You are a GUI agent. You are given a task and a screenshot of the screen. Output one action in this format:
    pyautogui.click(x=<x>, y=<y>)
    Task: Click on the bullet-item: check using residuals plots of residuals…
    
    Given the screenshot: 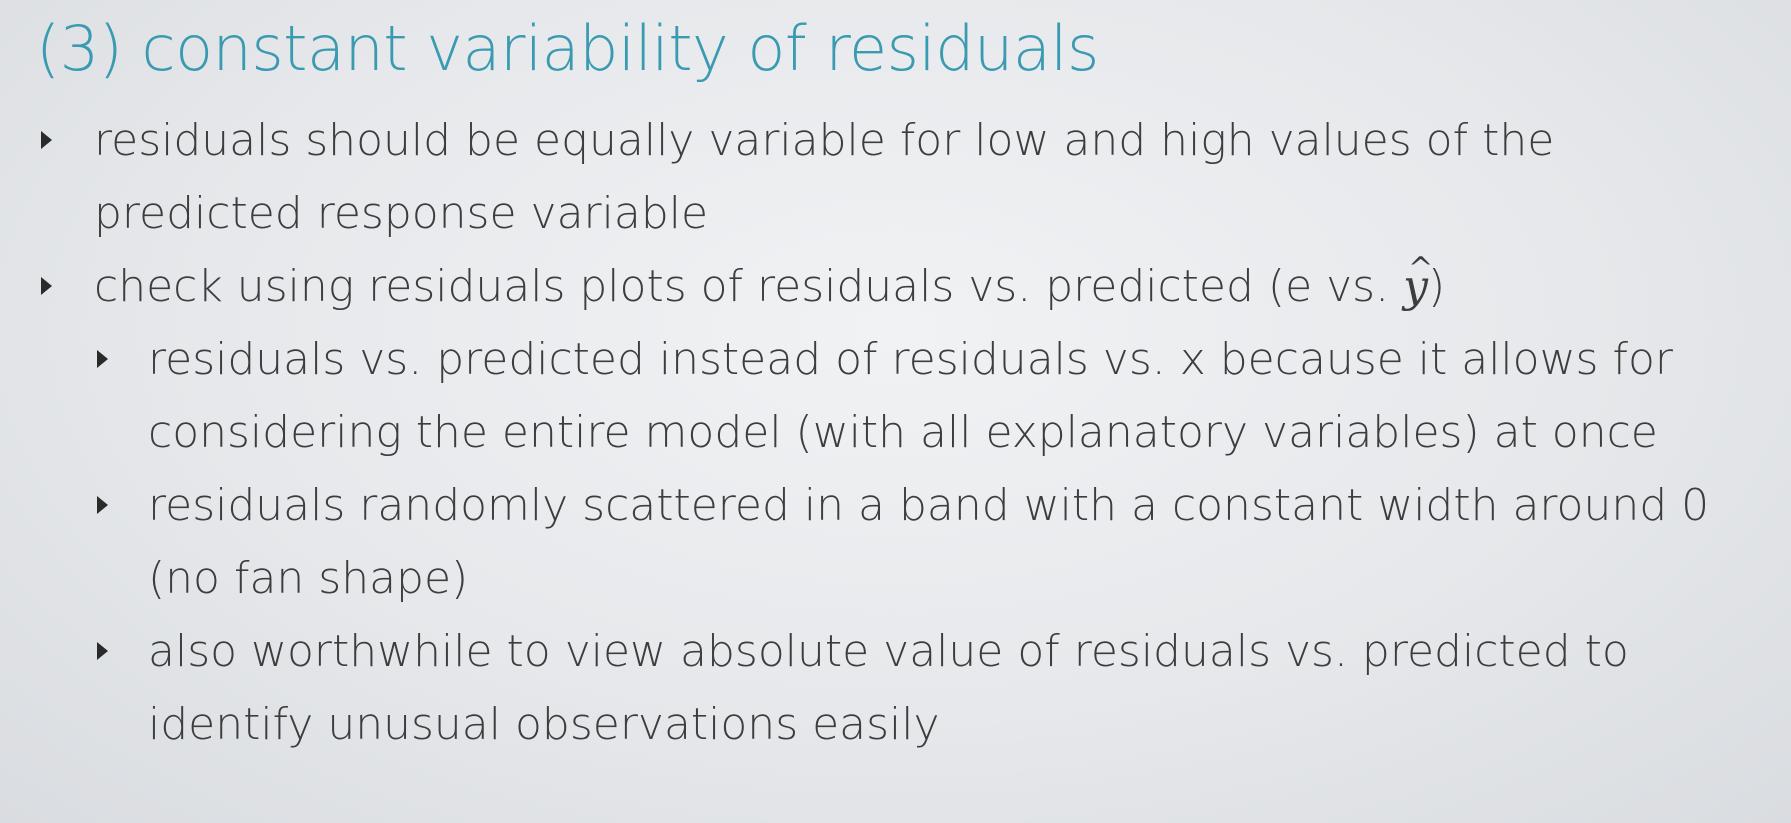 What is the action you would take?
    pyautogui.click(x=862, y=277)
    